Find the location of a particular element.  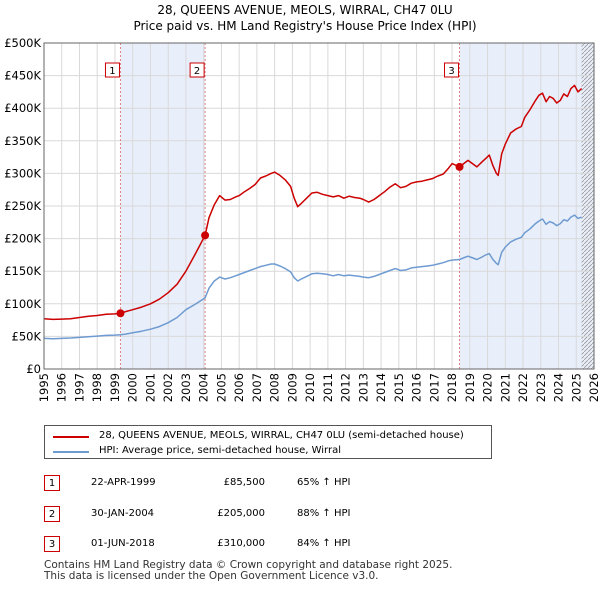

y-tick-label: £250K is located at coordinates (22, 206).